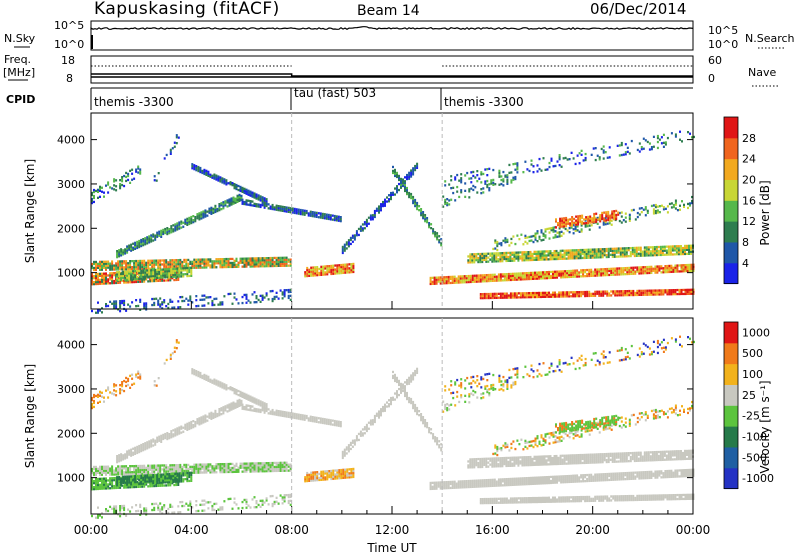 Image resolution: width=800 pixels, height=554 pixels. Describe the element at coordinates (71, 184) in the screenshot. I see `y-tick-label: 3000` at that location.